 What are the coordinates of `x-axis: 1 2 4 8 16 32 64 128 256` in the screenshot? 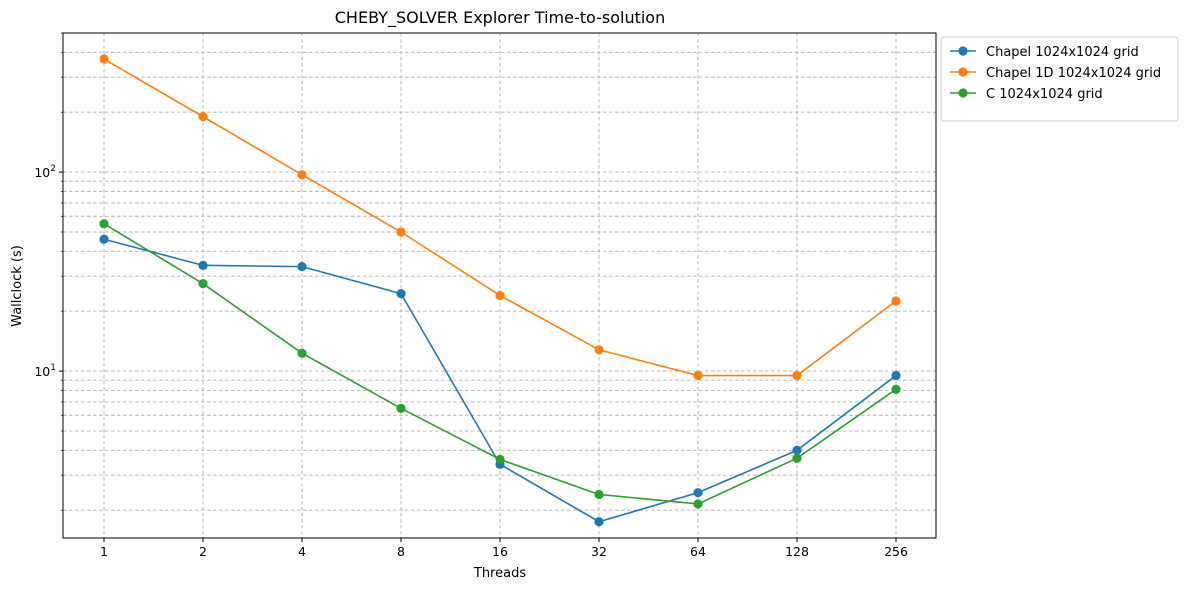 It's located at (504, 548).